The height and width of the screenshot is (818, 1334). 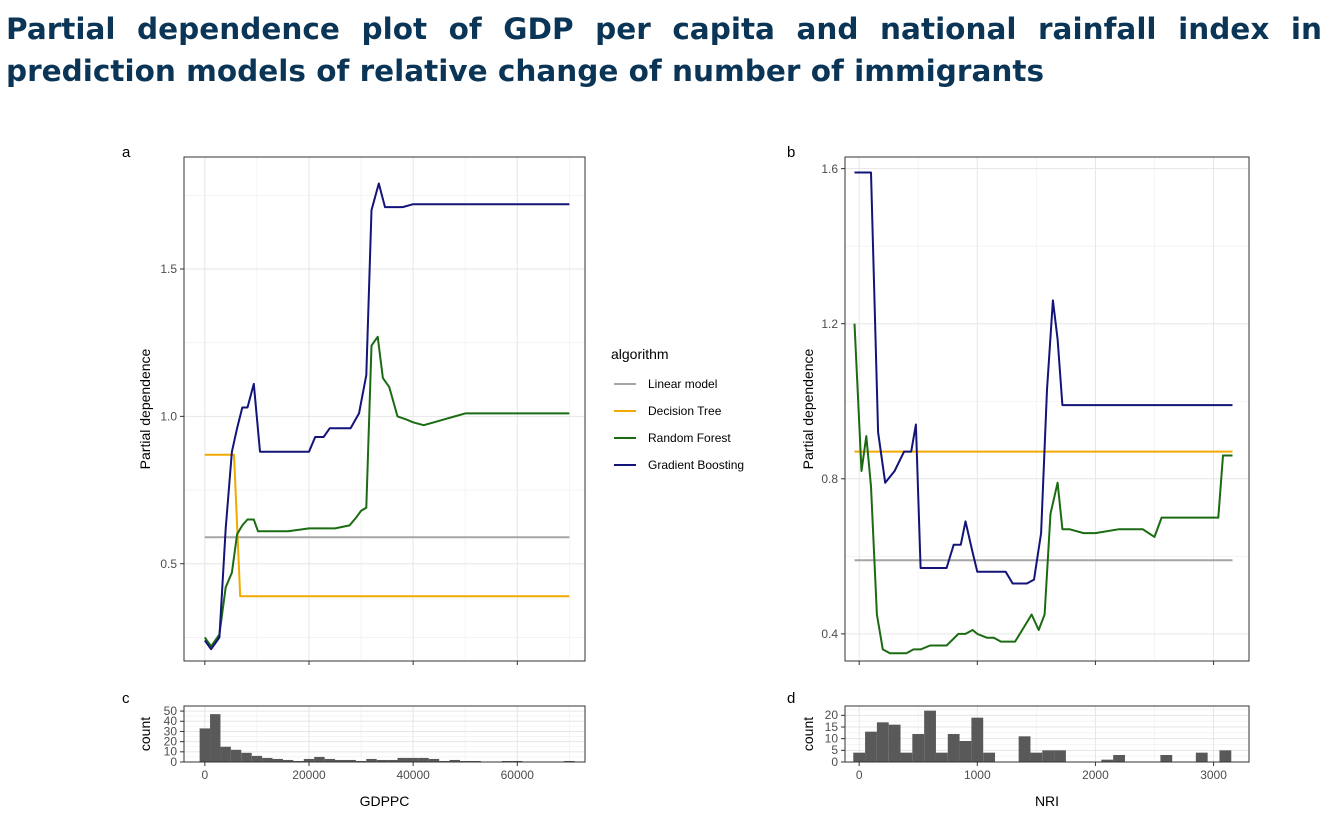 I want to click on panel-label: d, so click(x=791, y=698).